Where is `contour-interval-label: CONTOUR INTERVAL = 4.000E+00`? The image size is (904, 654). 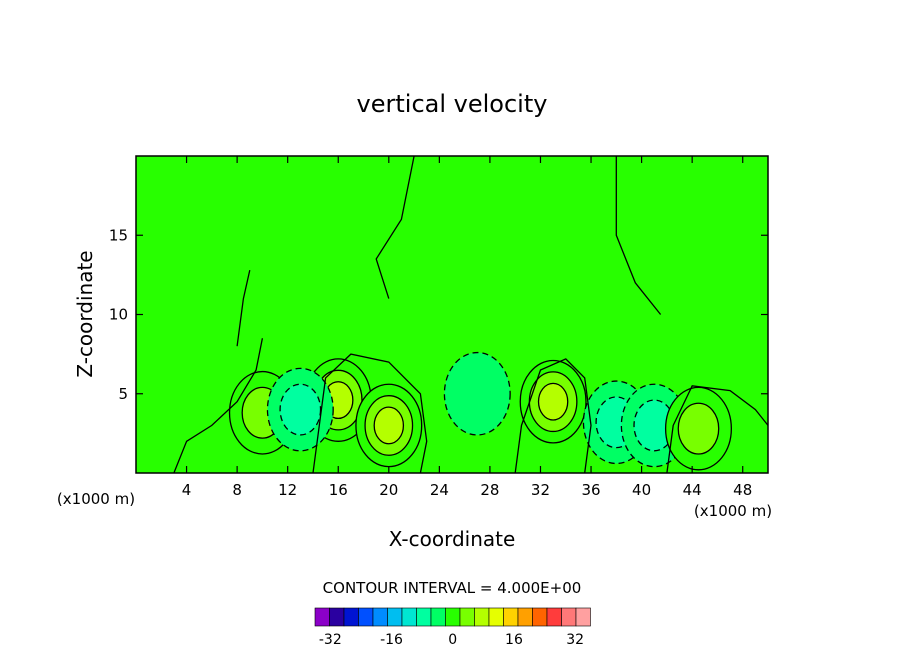 contour-interval-label: CONTOUR INTERVAL = 4.000E+00 is located at coordinates (452, 588).